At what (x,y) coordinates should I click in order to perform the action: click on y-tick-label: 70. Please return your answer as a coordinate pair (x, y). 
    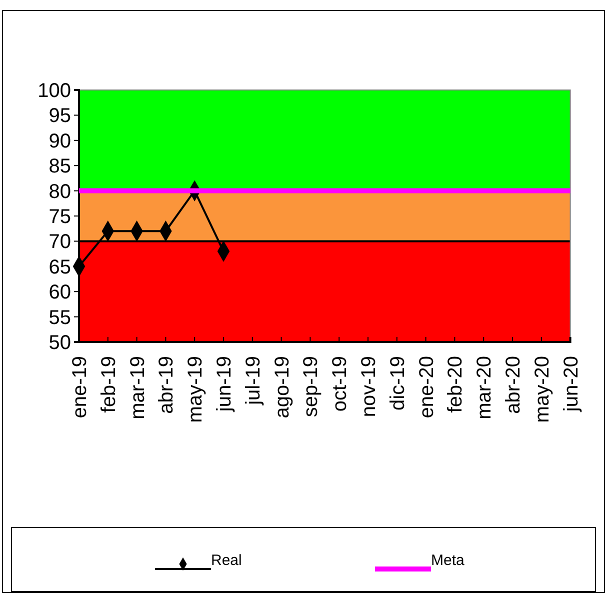
    Looking at the image, I should click on (59, 242).